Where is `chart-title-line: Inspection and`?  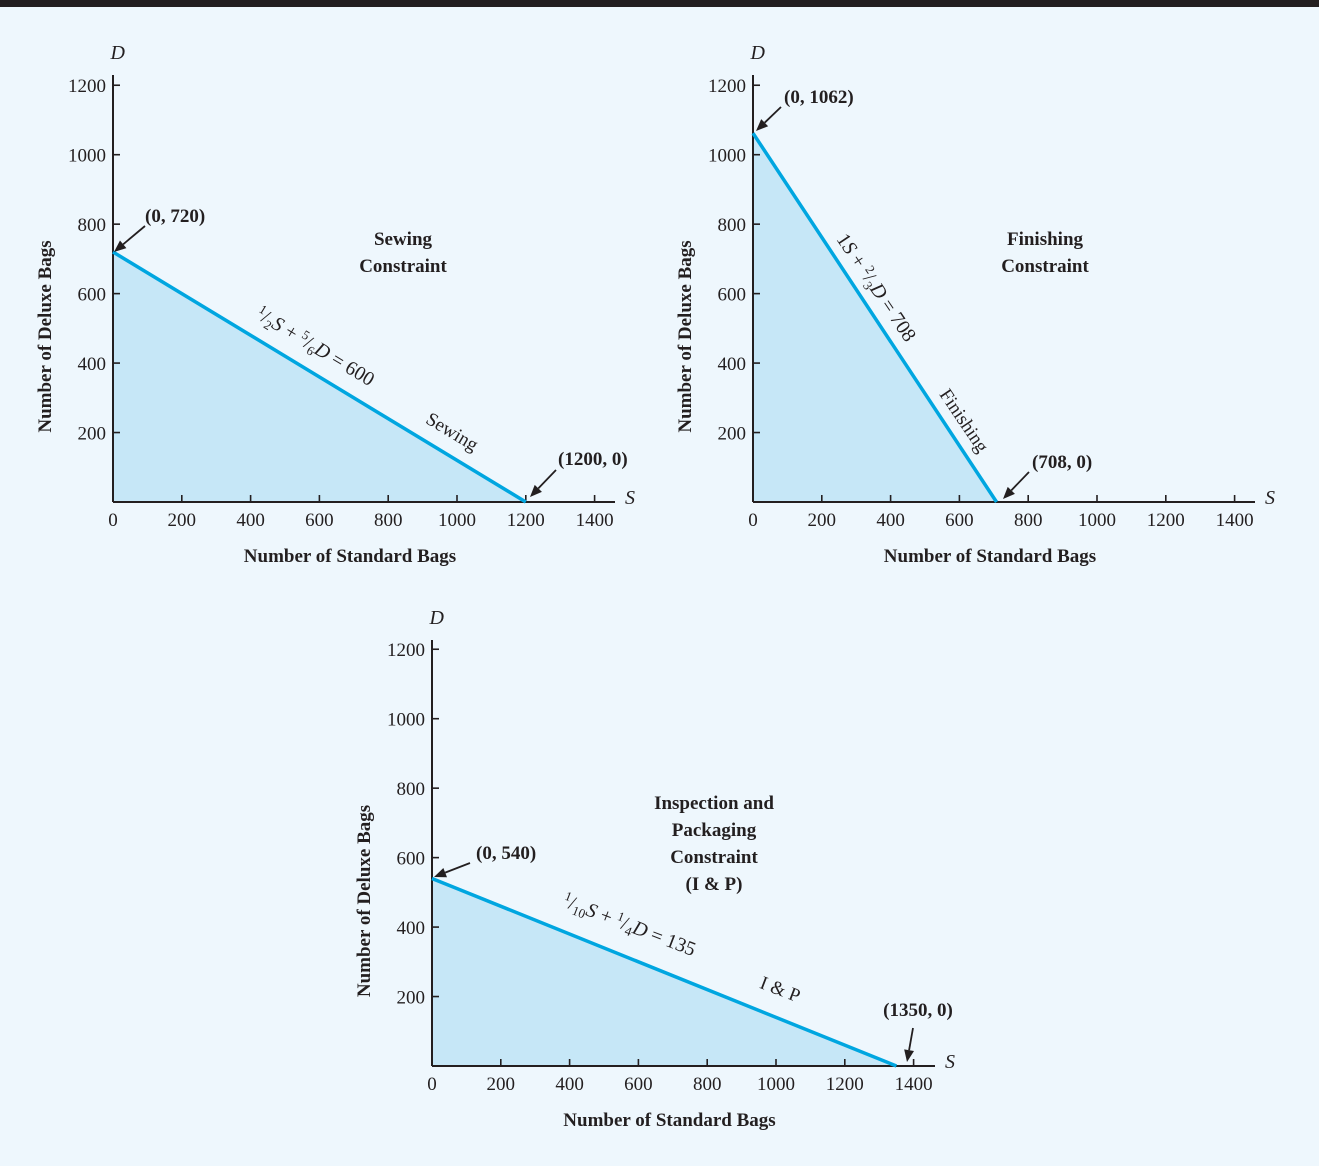 chart-title-line: Inspection and is located at coordinates (714, 803).